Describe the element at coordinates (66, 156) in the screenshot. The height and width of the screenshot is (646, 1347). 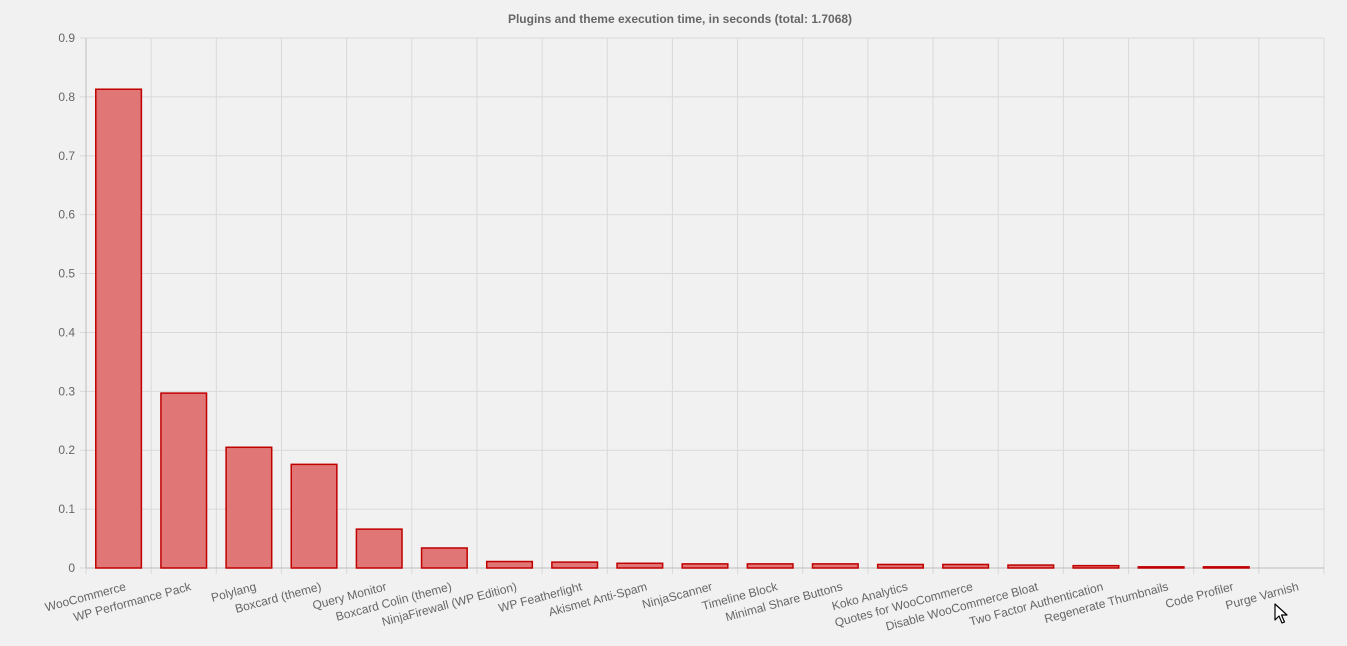
I see `y-tick-label: 0.7` at that location.